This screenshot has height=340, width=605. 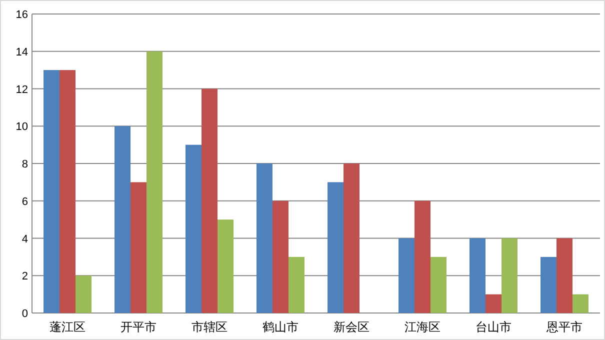 I want to click on x-tick-label: 鹤山市, so click(x=280, y=327).